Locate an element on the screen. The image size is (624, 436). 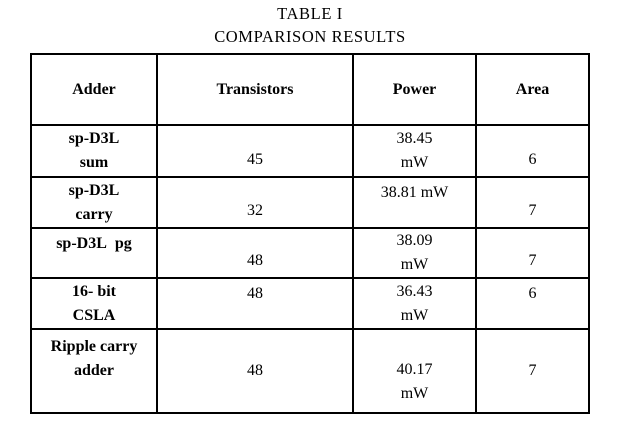
cell-power-row3: 38.09 mW is located at coordinates (415, 254).